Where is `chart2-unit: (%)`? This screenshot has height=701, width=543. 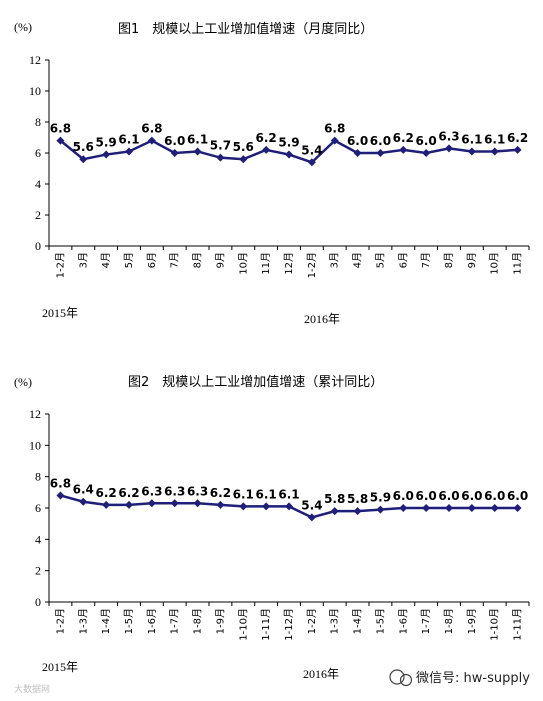 chart2-unit: (%) is located at coordinates (23, 382).